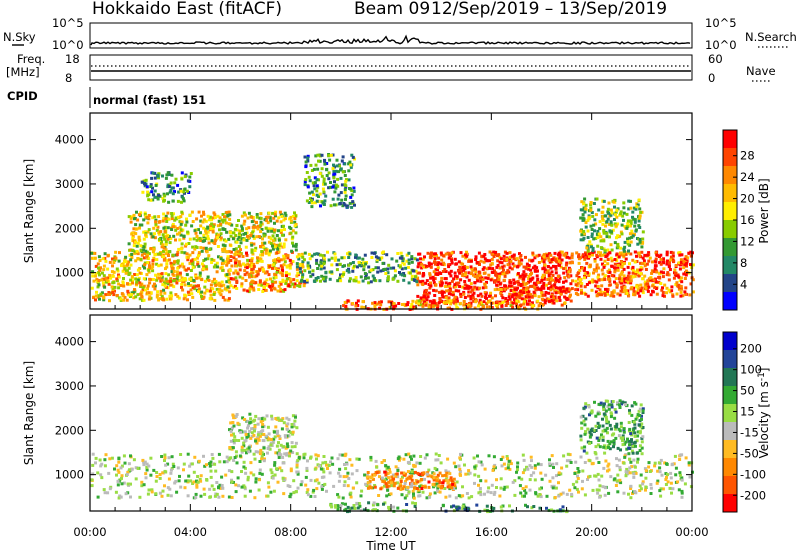  What do you see at coordinates (751, 349) in the screenshot?
I see `velocity-colorbar-tick: 200` at bounding box center [751, 349].